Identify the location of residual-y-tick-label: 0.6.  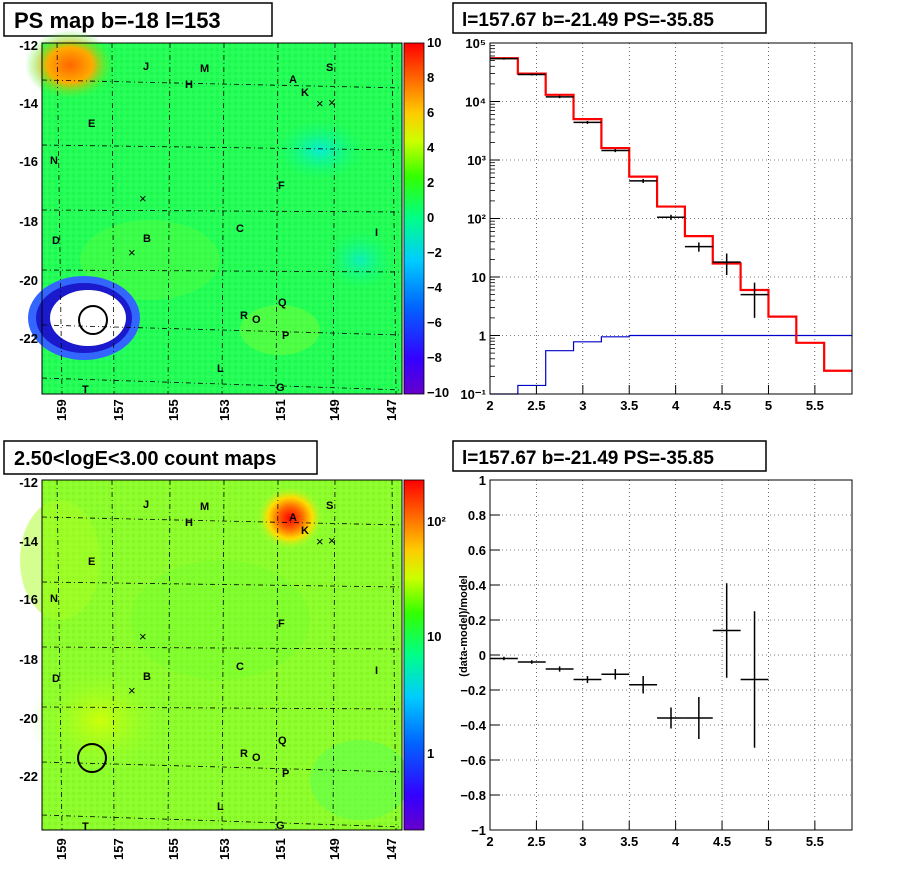
(477, 550).